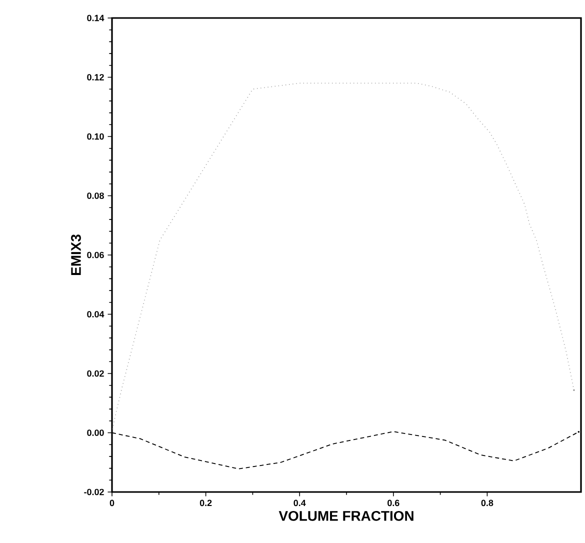  What do you see at coordinates (487, 503) in the screenshot?
I see `x-tick-label: 0.8` at bounding box center [487, 503].